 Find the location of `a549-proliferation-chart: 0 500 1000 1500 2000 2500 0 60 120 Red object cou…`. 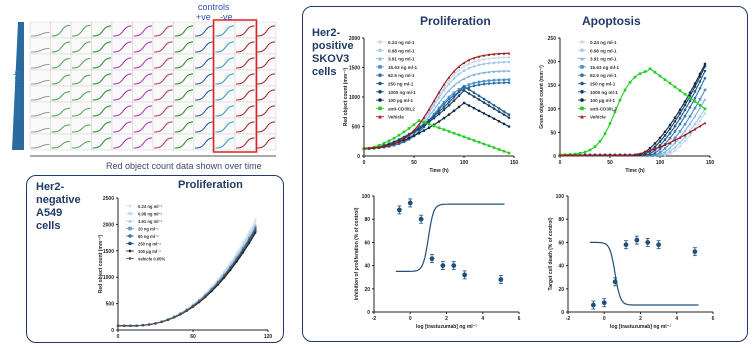

a549-proliferation-chart: 0 500 1000 1500 2000 2500 0 60 120 Red object cou… is located at coordinates (185, 268).